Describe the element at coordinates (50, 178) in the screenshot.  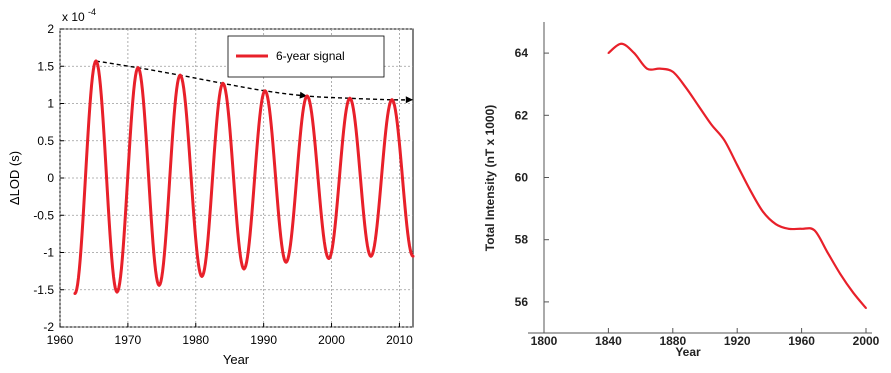
I see `left-y-tick-label-4: 0` at that location.